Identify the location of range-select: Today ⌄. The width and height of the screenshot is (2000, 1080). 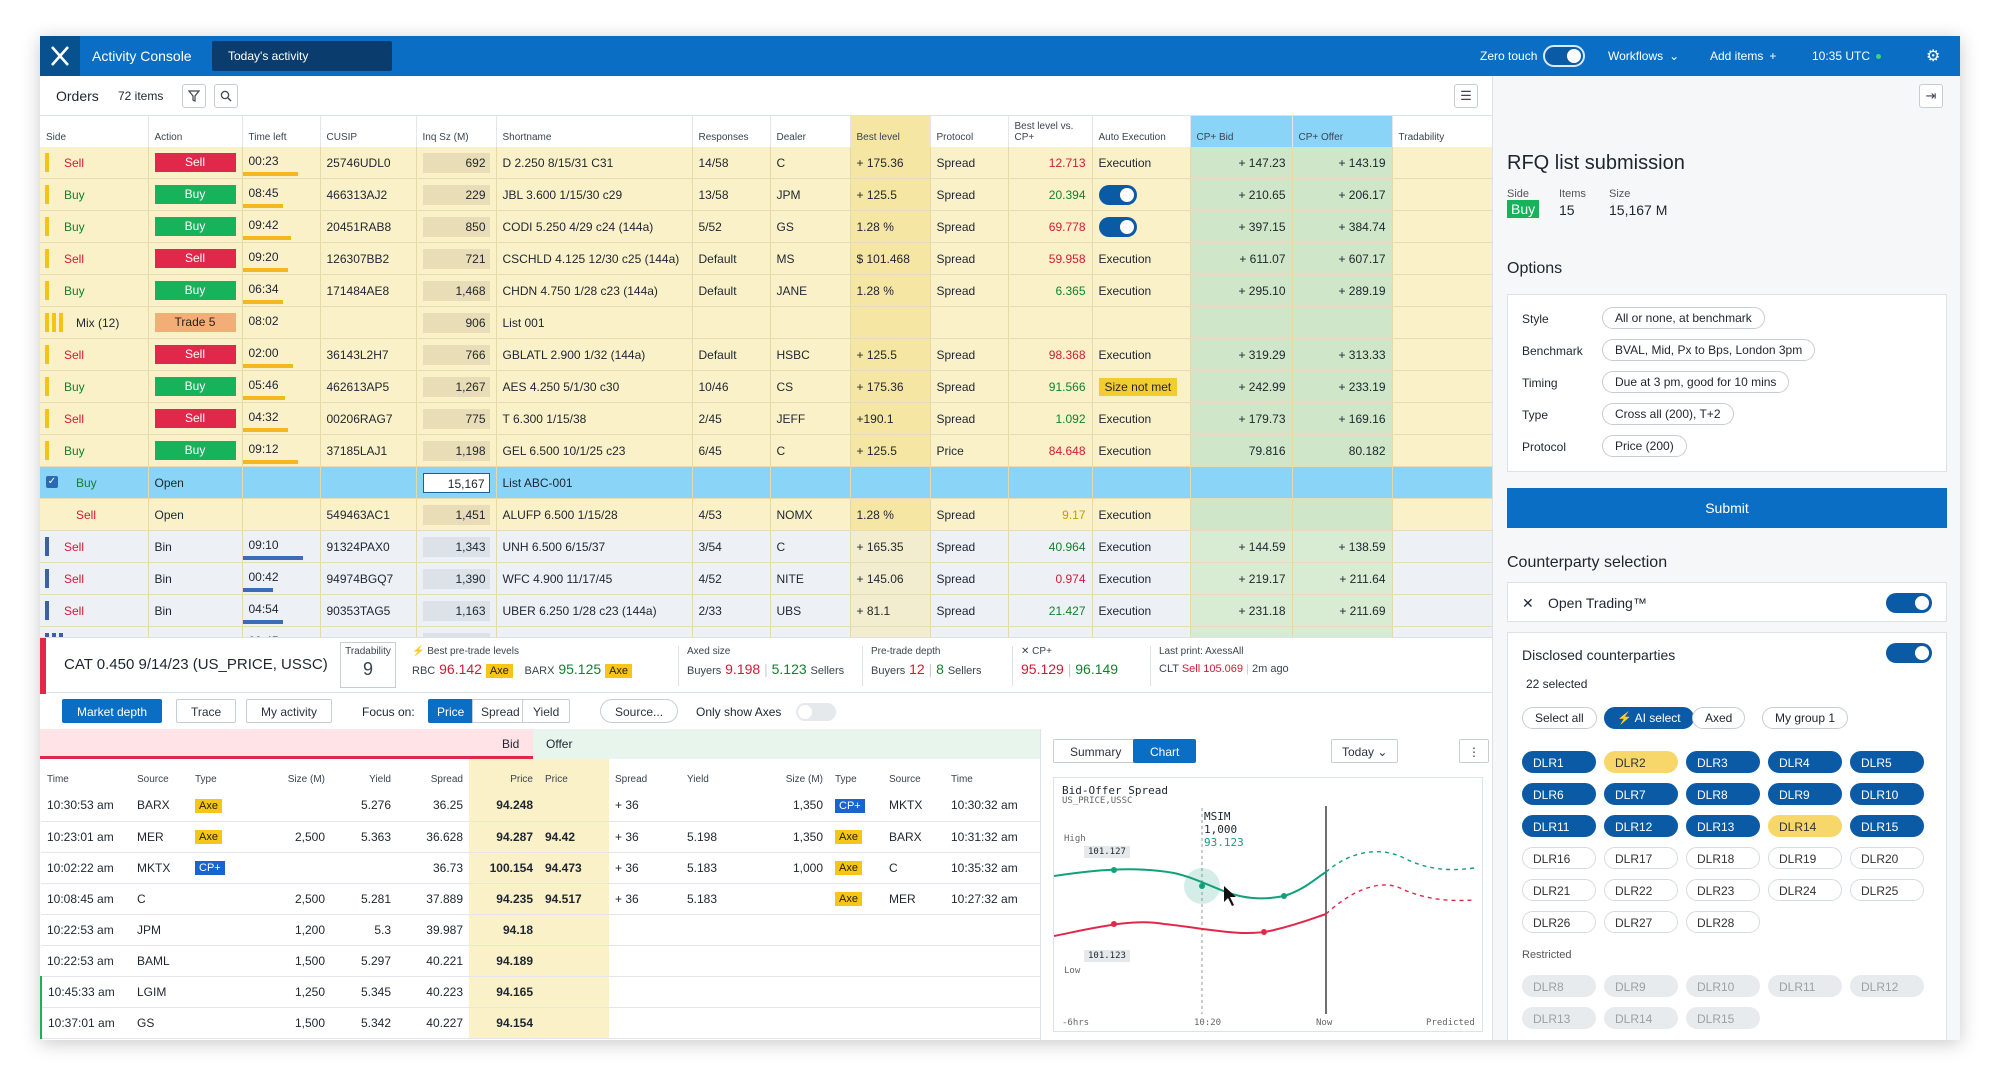
(1365, 751).